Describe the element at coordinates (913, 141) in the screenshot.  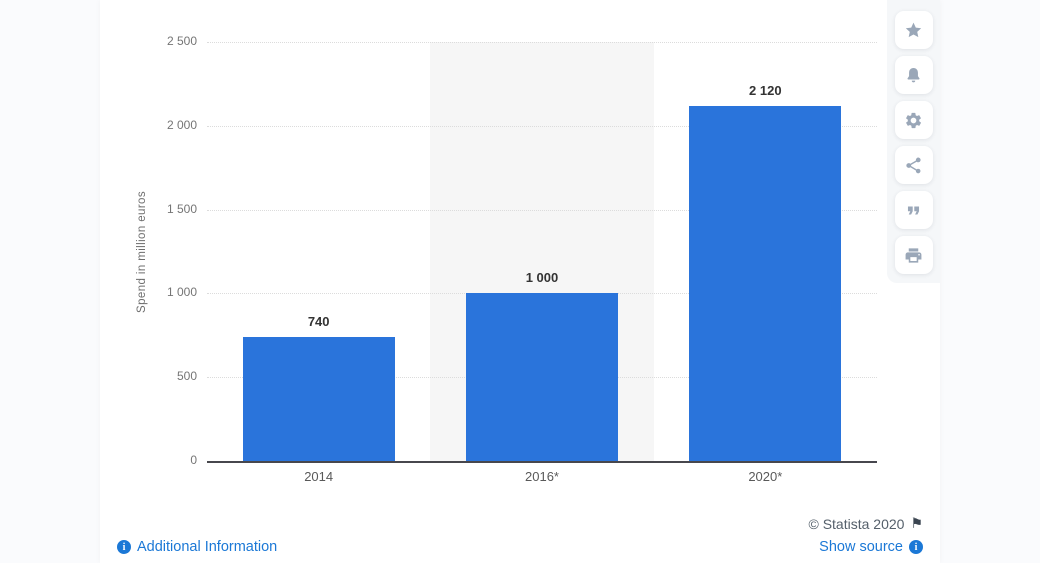
I see `chart-toolbar` at that location.